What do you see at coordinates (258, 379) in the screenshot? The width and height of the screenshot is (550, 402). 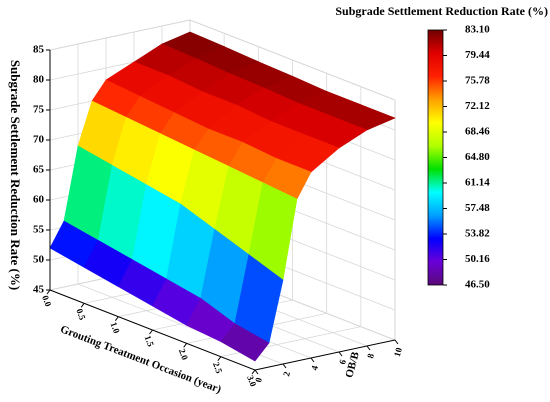 I see `y-tick-label: 0` at bounding box center [258, 379].